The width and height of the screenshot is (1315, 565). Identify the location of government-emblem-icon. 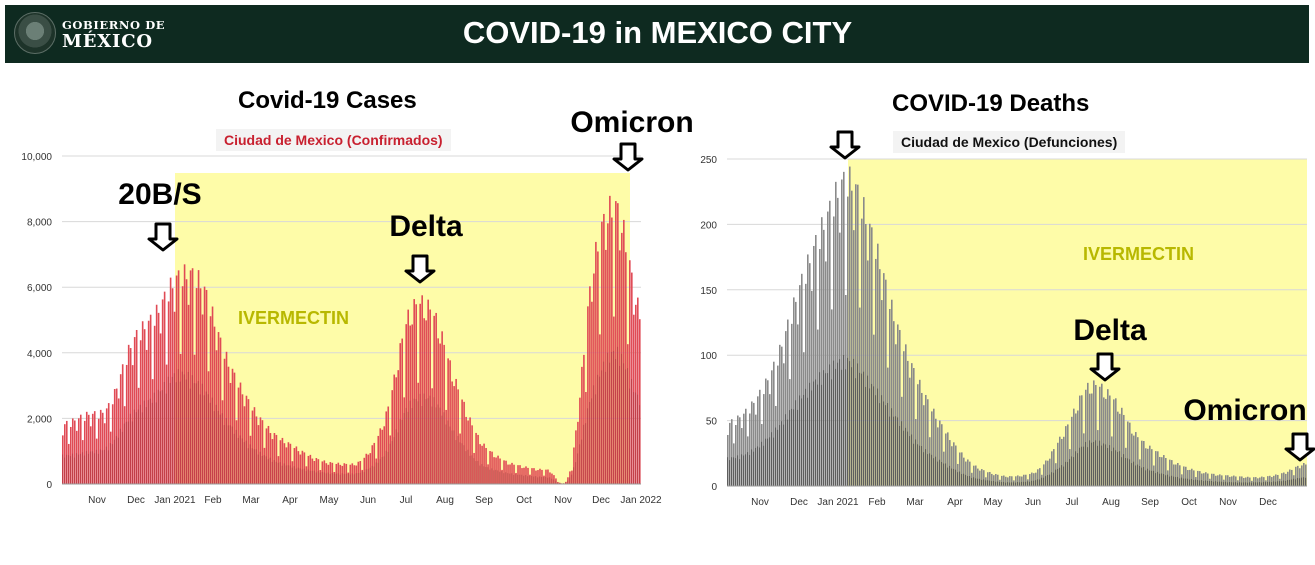
(35, 33).